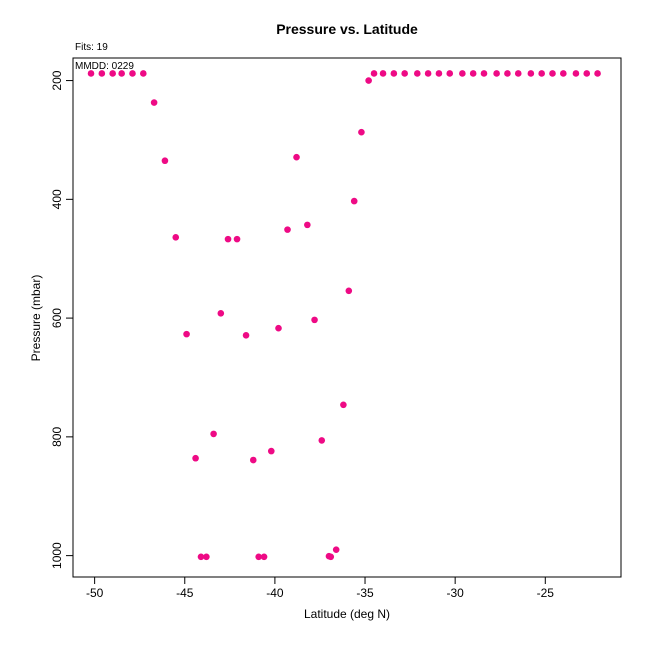 Image resolution: width=650 pixels, height=650 pixels. What do you see at coordinates (57, 199) in the screenshot?
I see `y-tick-label: 400` at bounding box center [57, 199].